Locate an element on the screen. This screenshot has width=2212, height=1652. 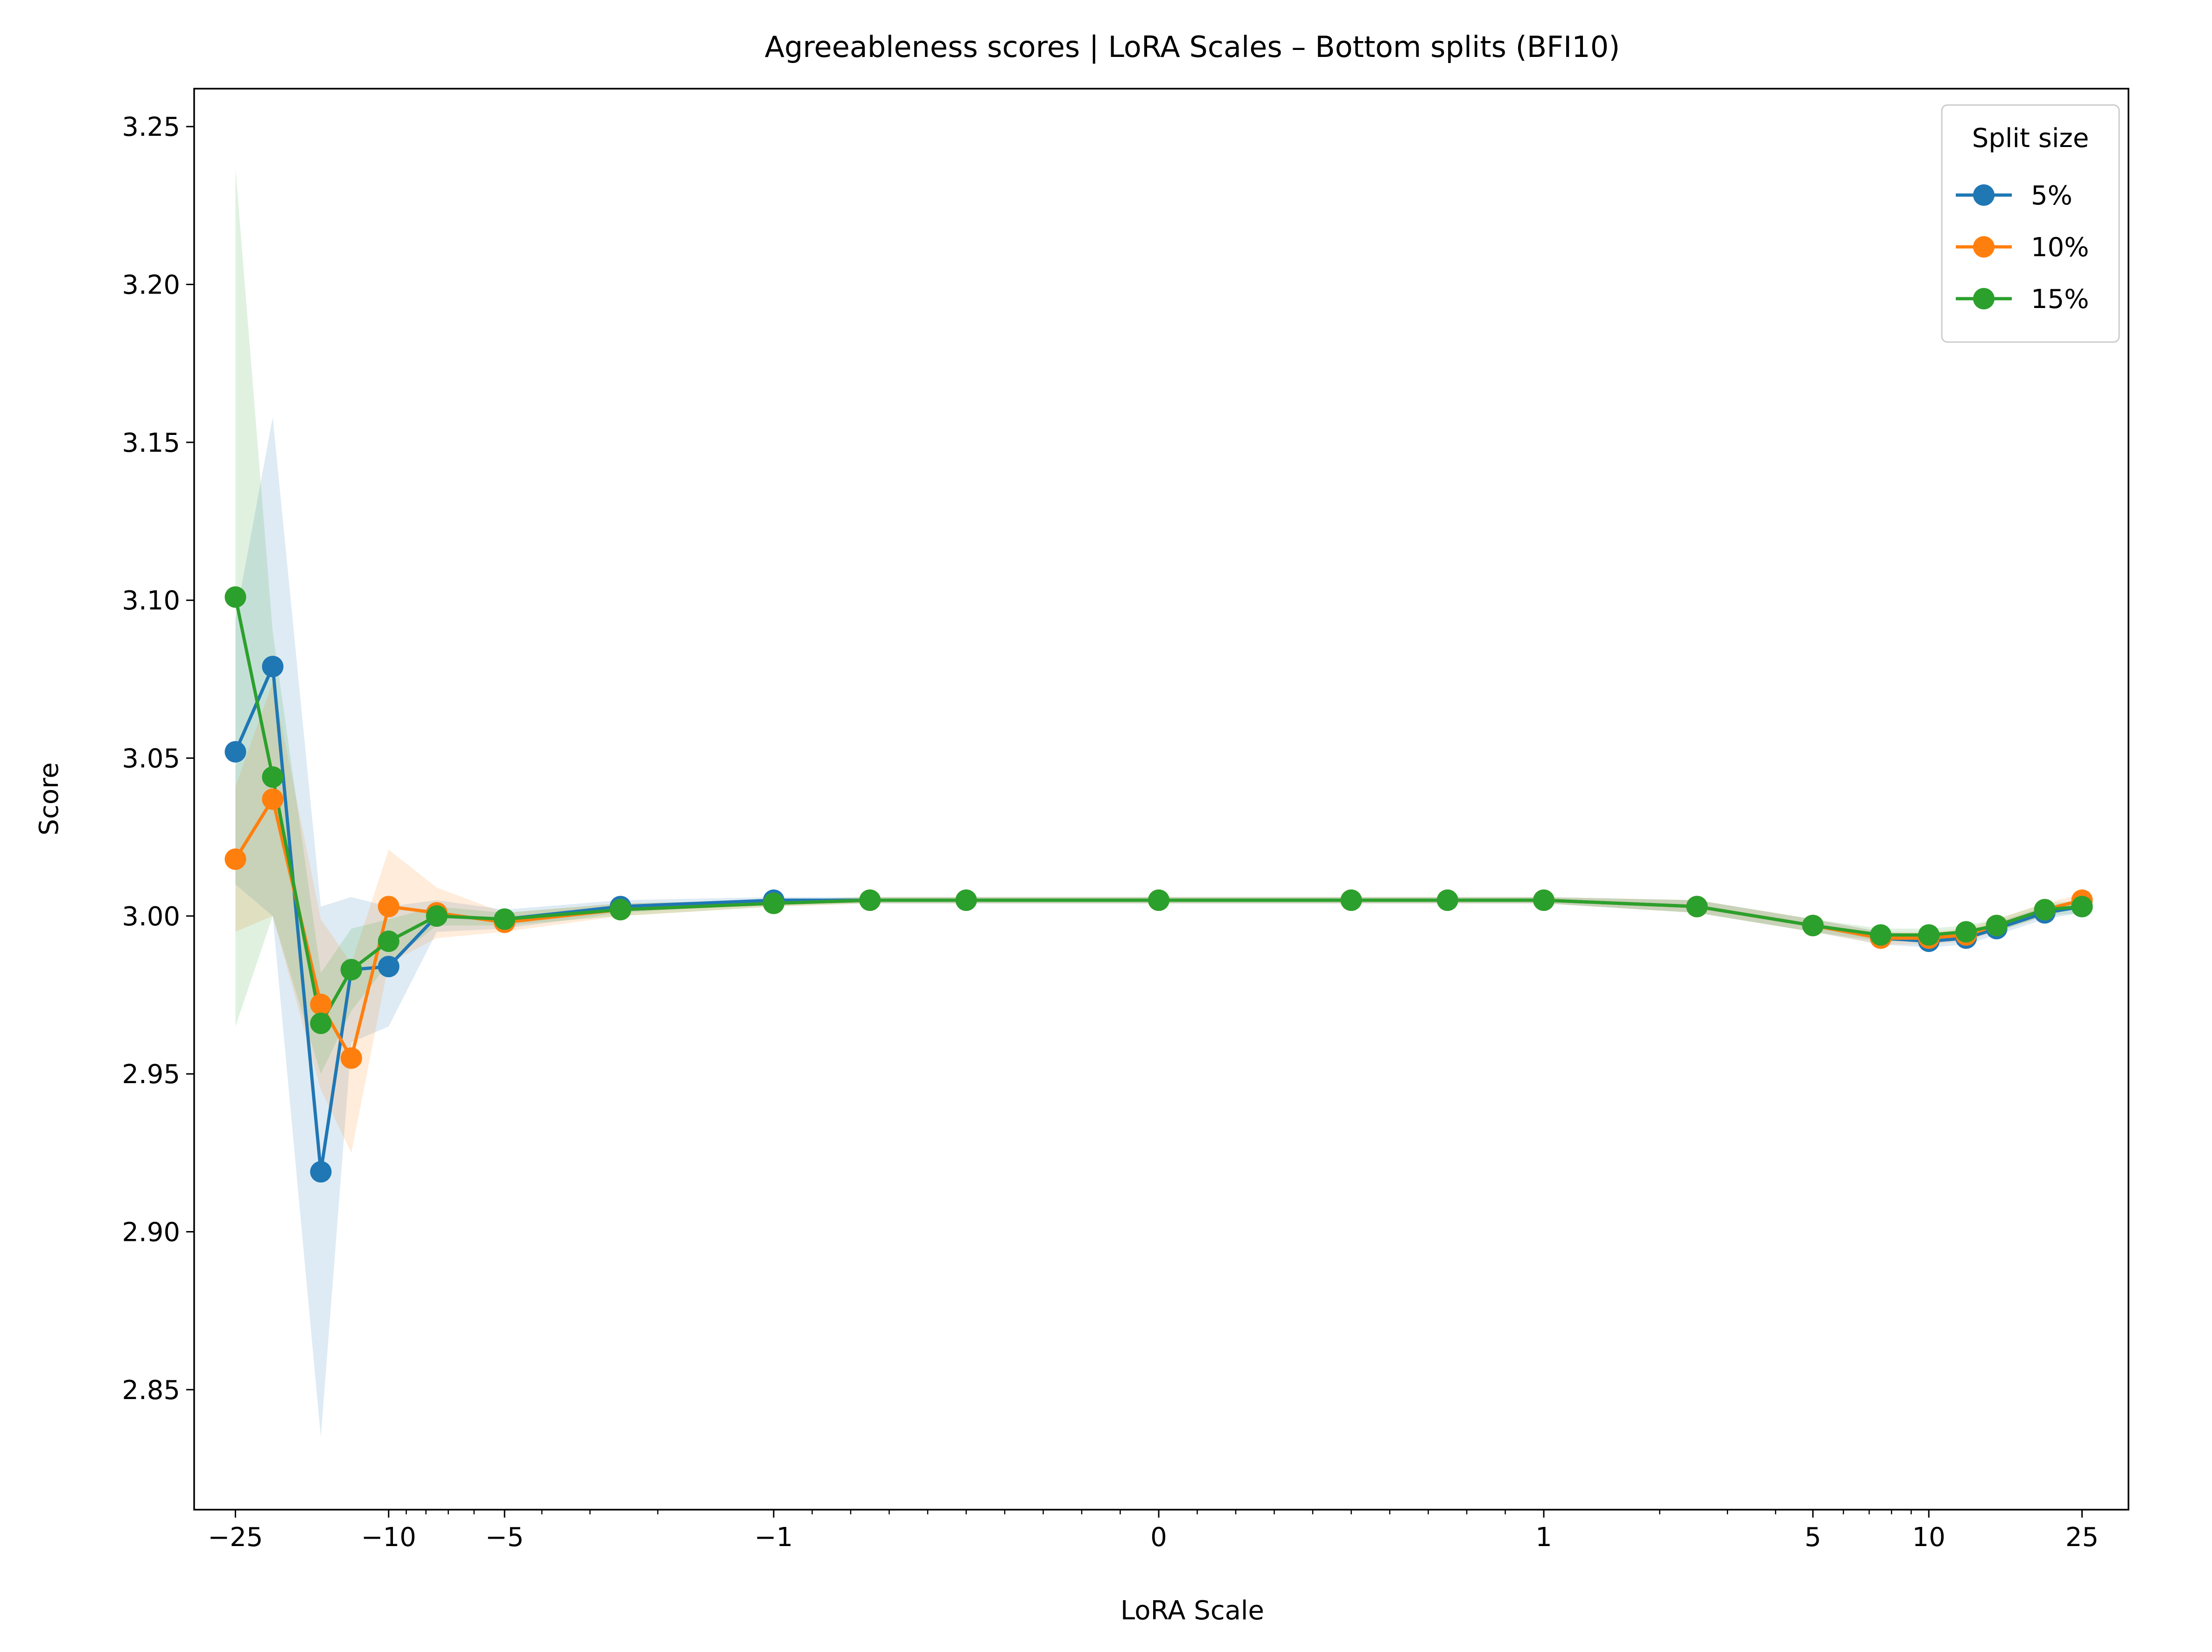
x-axis: −25 −10 −5 −1 0 1 5 10 25 is located at coordinates (1153, 1531).